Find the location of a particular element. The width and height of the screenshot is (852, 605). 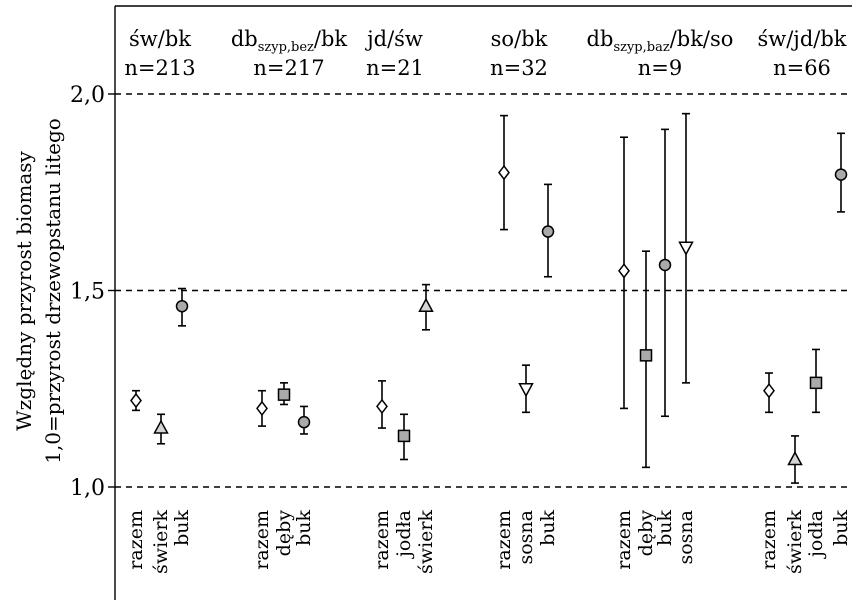

y-axis-title-line2: 1,0=przyrost drzewopstanu litego is located at coordinates (53, 291).